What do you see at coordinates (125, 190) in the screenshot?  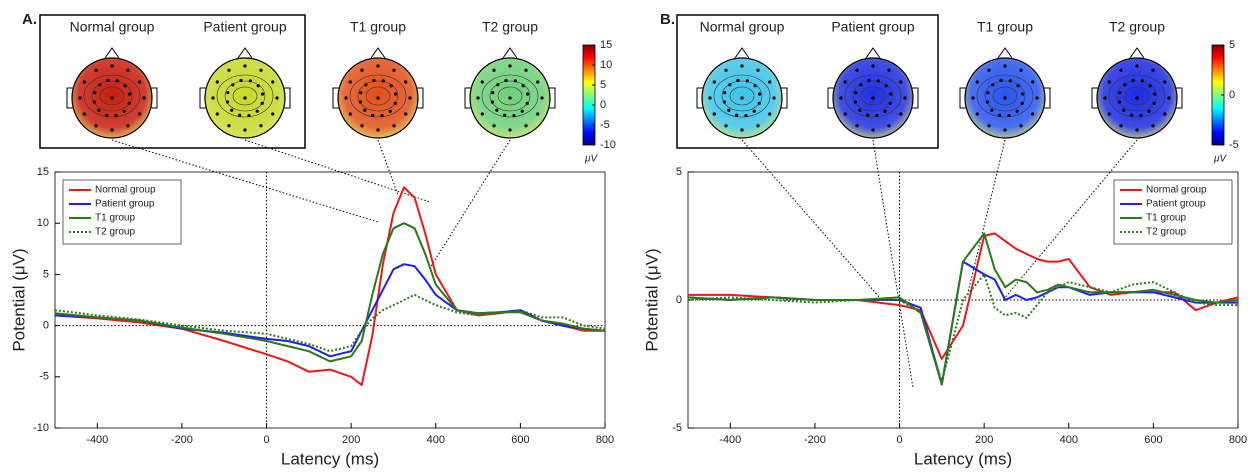 I see `legend-label: Normal group` at bounding box center [125, 190].